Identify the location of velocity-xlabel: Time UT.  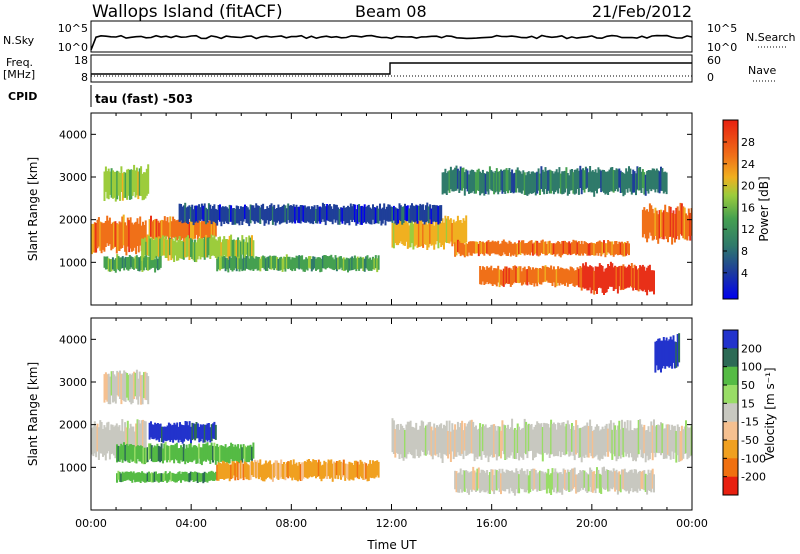
(391, 545).